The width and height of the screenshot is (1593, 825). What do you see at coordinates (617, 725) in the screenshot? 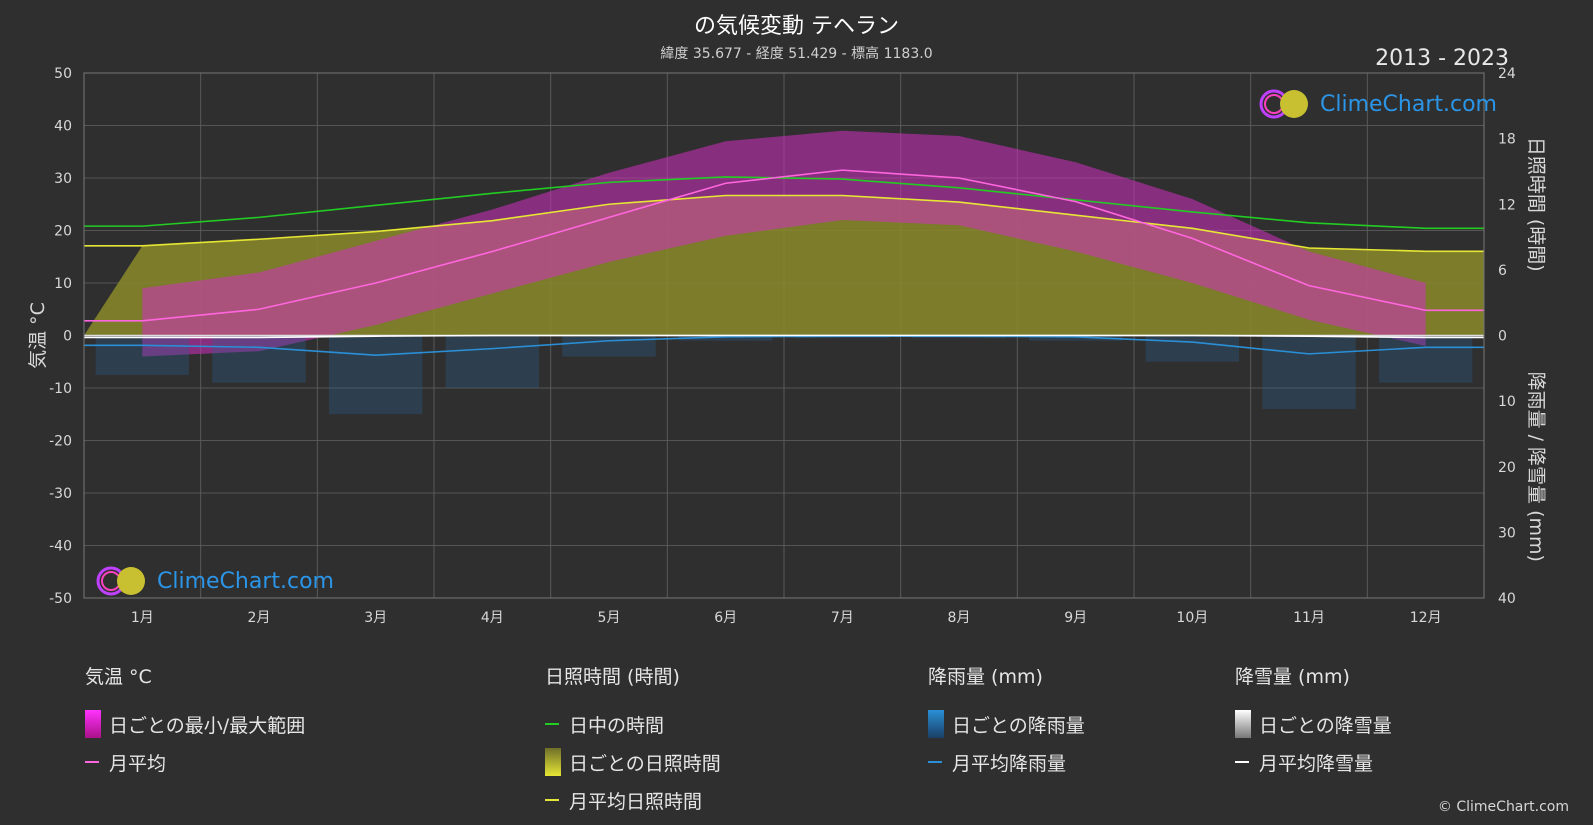
I see `legend-label: 日中の時間` at bounding box center [617, 725].